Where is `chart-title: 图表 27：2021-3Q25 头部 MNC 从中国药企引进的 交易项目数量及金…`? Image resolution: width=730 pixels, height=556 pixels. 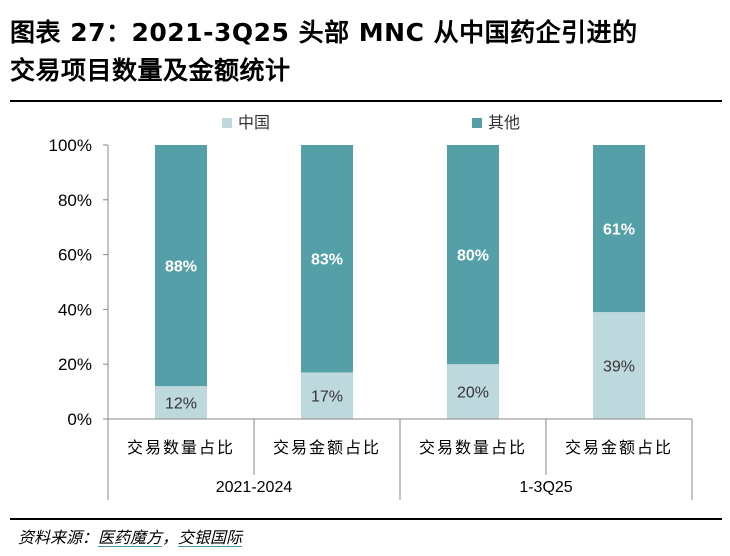
chart-title: 图表 27：2021-3Q25 头部 MNC 从中国药企引进的 交易项目数量及金… is located at coordinates (366, 52).